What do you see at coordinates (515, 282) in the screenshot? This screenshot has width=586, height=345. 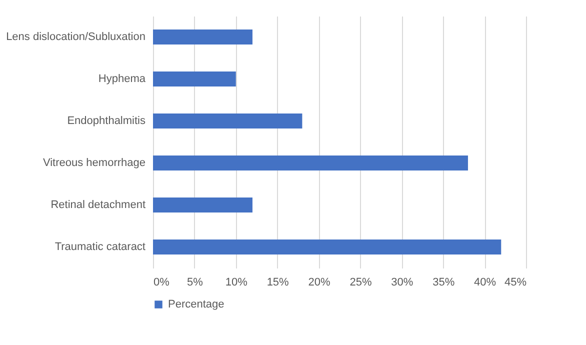 I see `x-tick-label: 45%` at bounding box center [515, 282].